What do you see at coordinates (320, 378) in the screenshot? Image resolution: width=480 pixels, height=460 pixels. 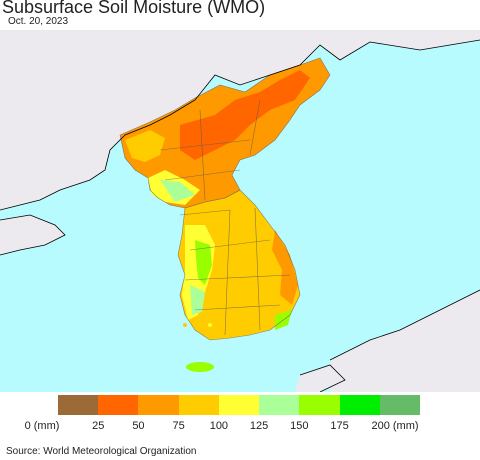 I see `japan-land-west` at bounding box center [320, 378].